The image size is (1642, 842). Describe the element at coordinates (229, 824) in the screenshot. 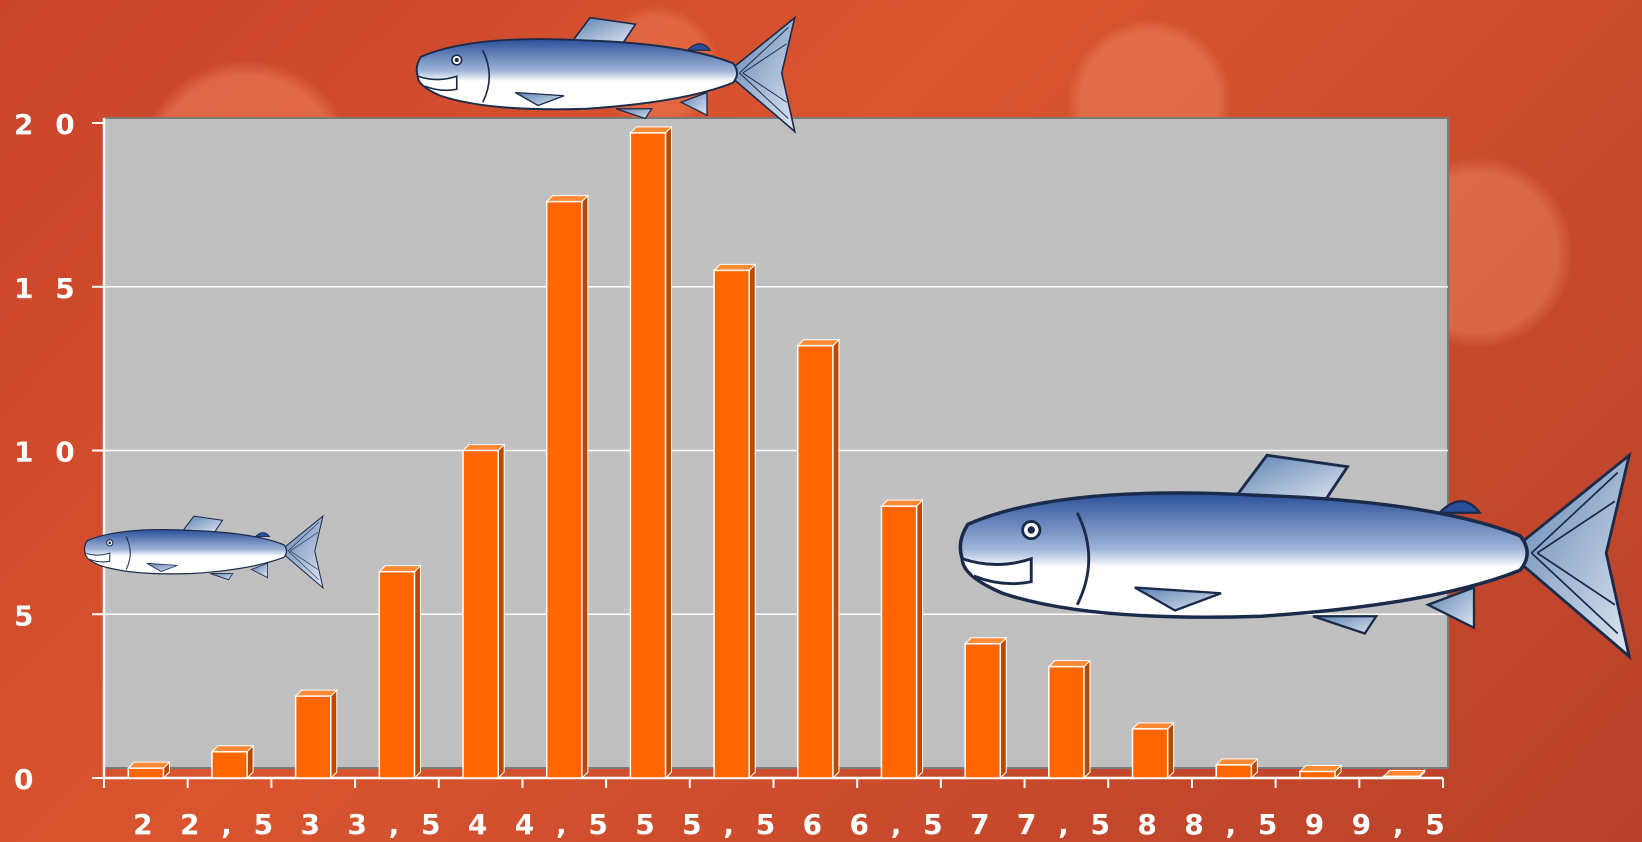

I see `x-tick-label: 2 , 5` at that location.